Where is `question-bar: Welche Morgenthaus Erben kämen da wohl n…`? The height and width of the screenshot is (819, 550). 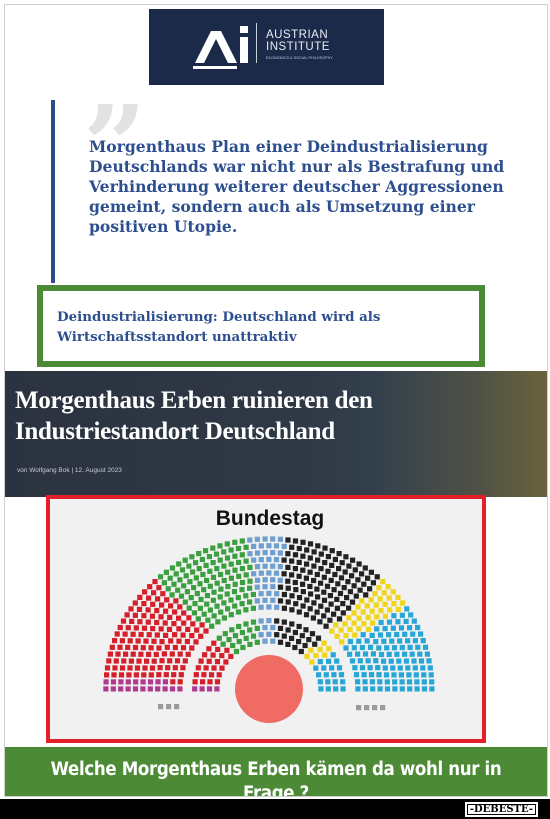 question-bar: Welche Morgenthaus Erben kämen da wohl n… is located at coordinates (276, 771).